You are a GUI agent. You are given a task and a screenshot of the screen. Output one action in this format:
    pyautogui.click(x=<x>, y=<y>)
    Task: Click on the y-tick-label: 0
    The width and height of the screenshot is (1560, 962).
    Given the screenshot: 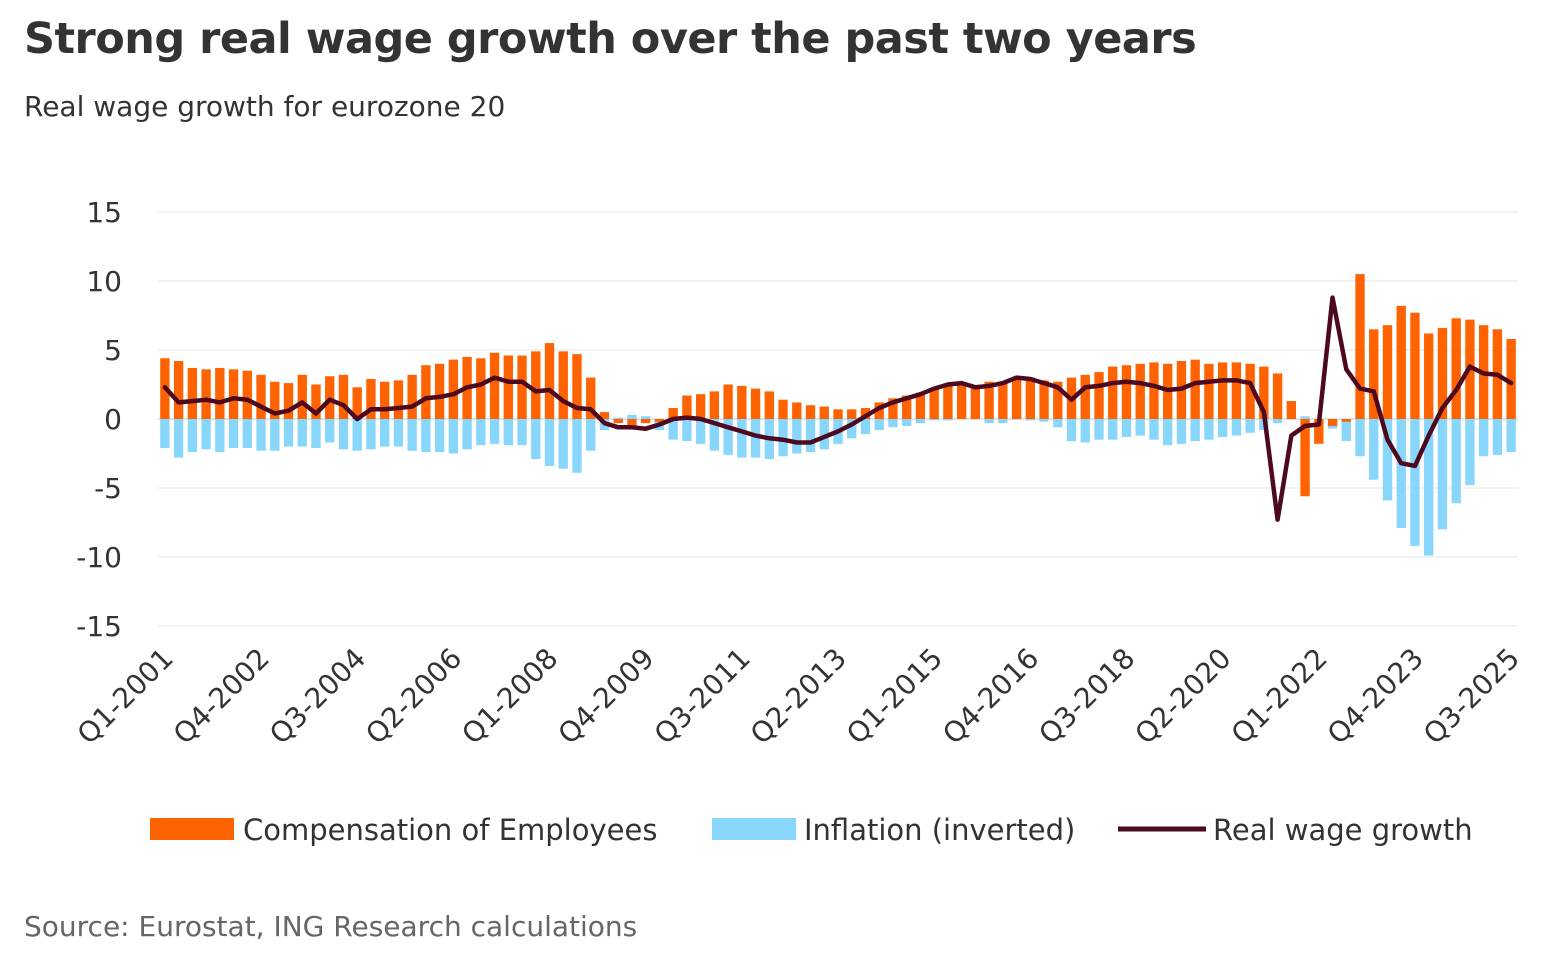 What is the action you would take?
    pyautogui.click(x=113, y=419)
    